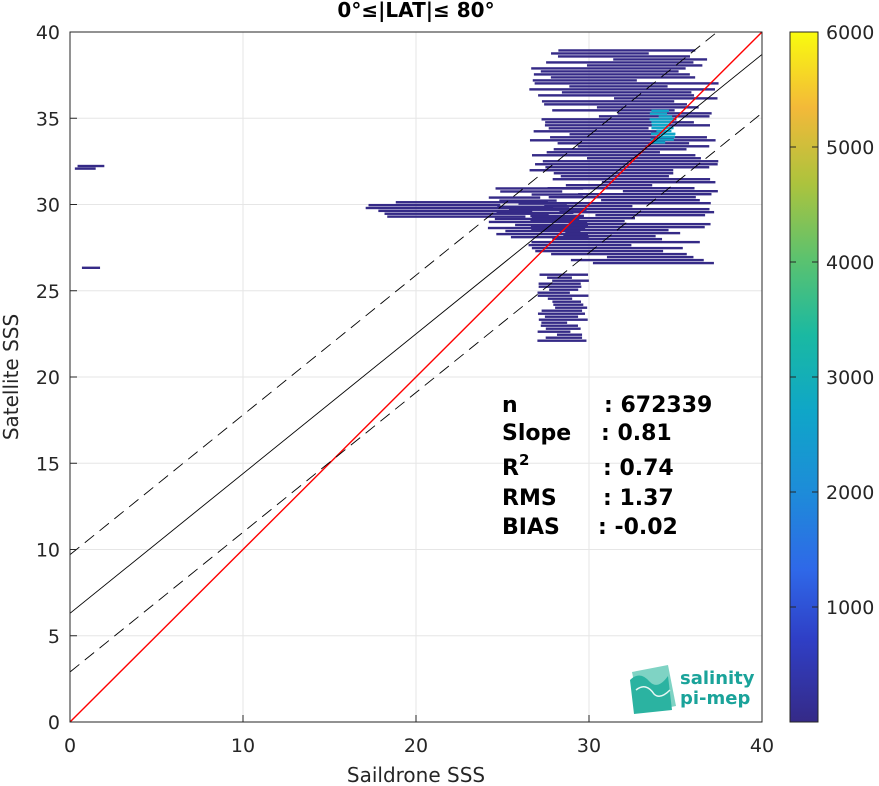 The image size is (879, 786). Describe the element at coordinates (589, 746) in the screenshot. I see `x-tick-label: 30` at that location.